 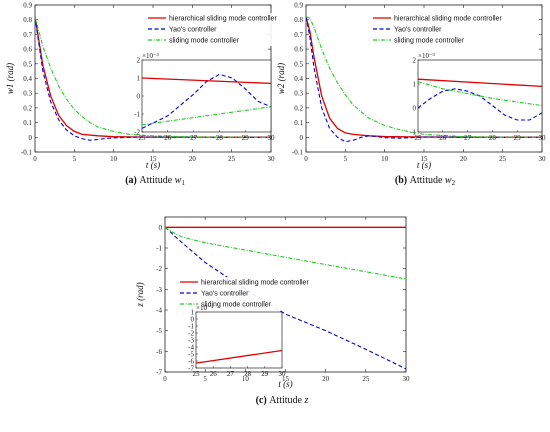 I want to click on inset-y-tick-label: -7, so click(x=191, y=369).